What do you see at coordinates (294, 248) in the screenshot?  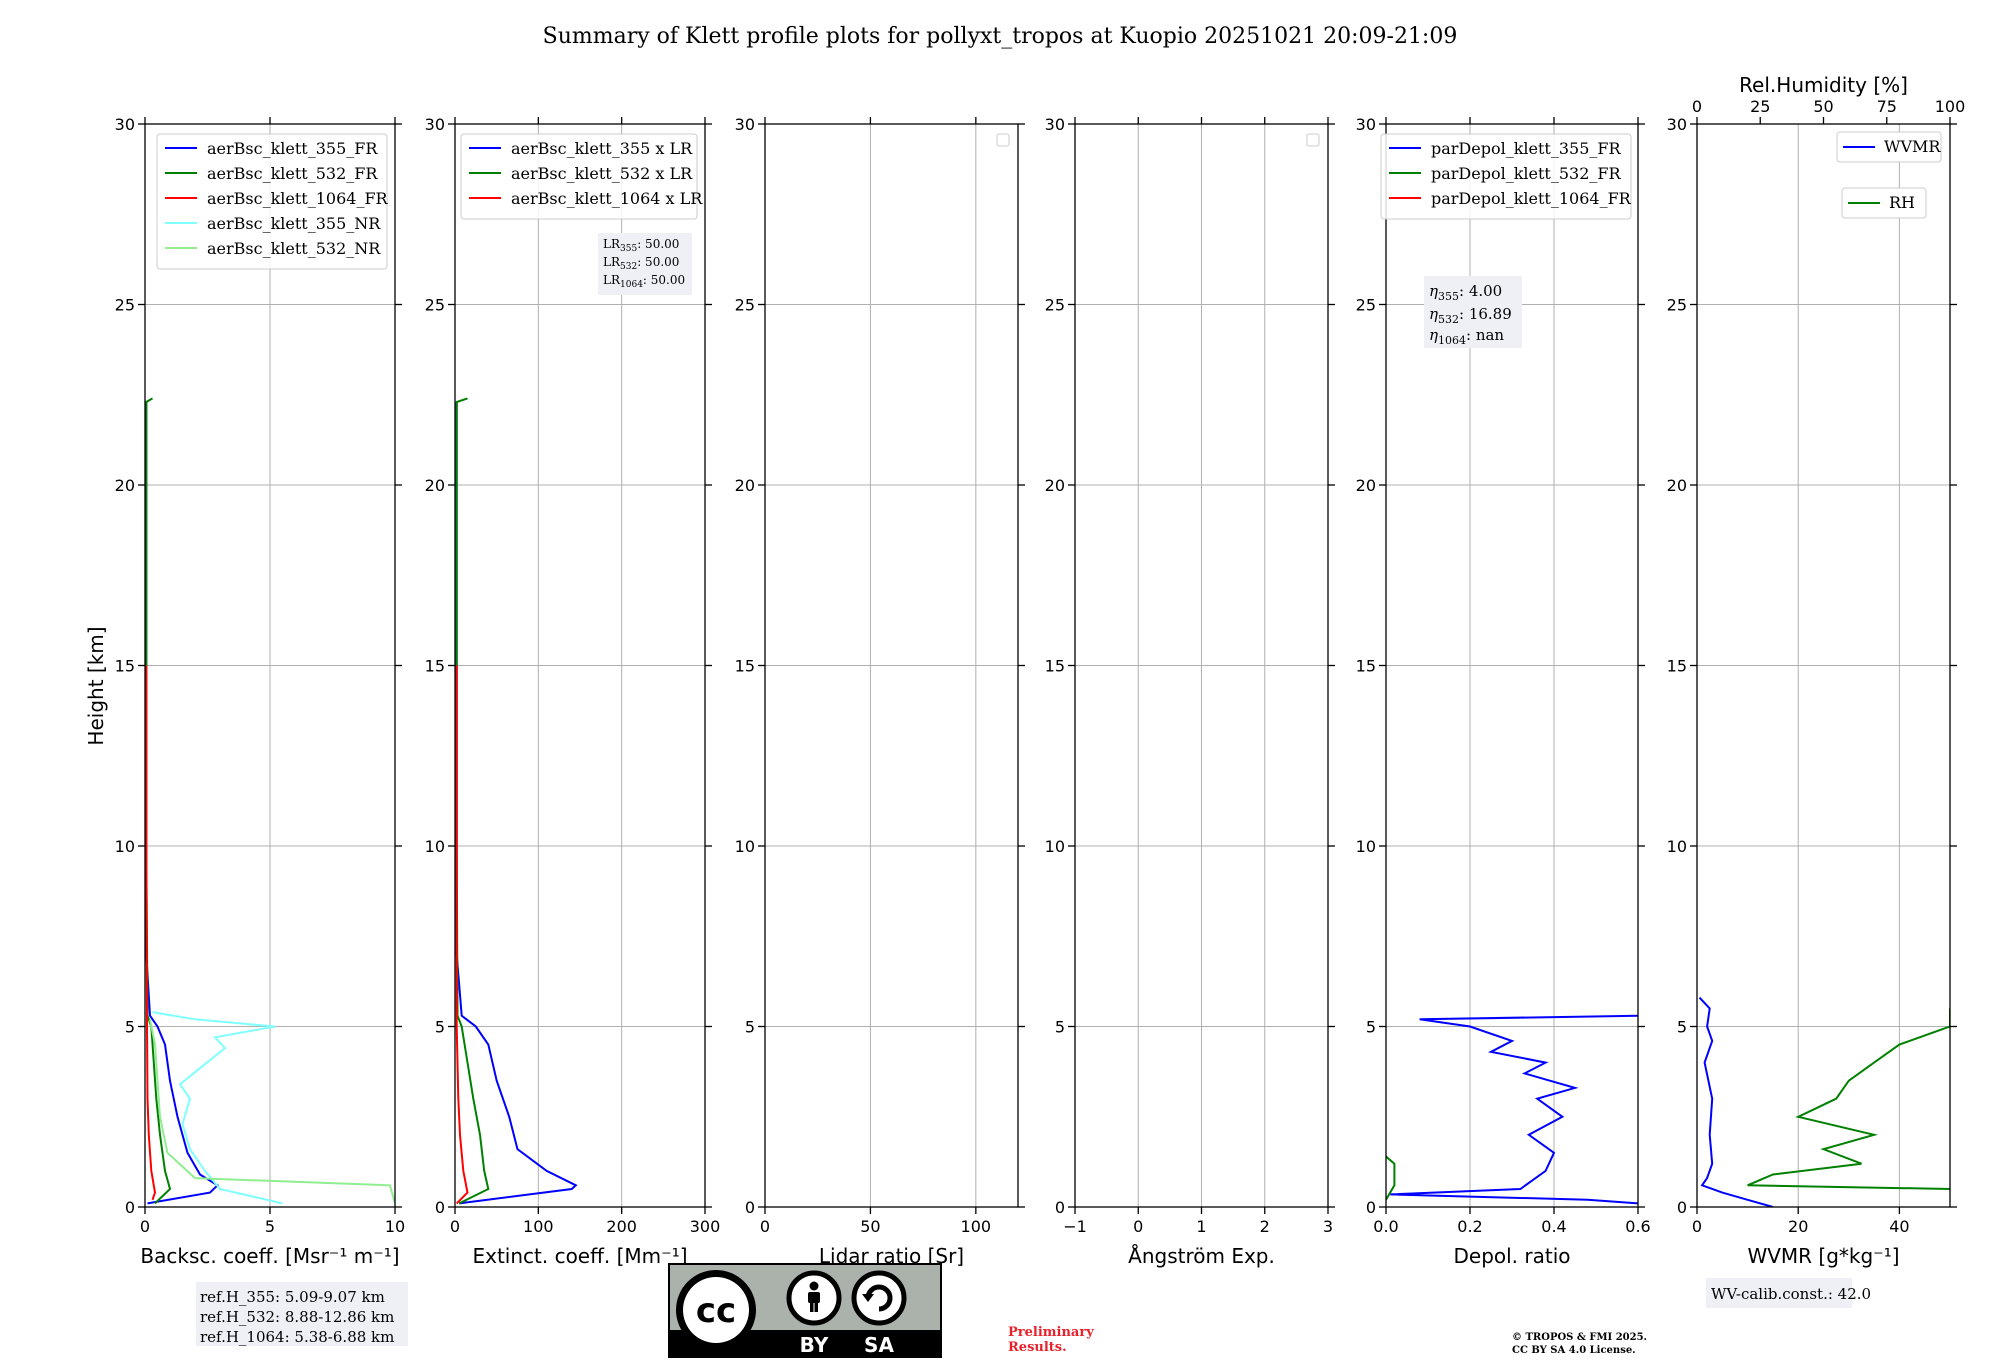 I see `legend-label: aerBsc_klett_532_NR` at bounding box center [294, 248].